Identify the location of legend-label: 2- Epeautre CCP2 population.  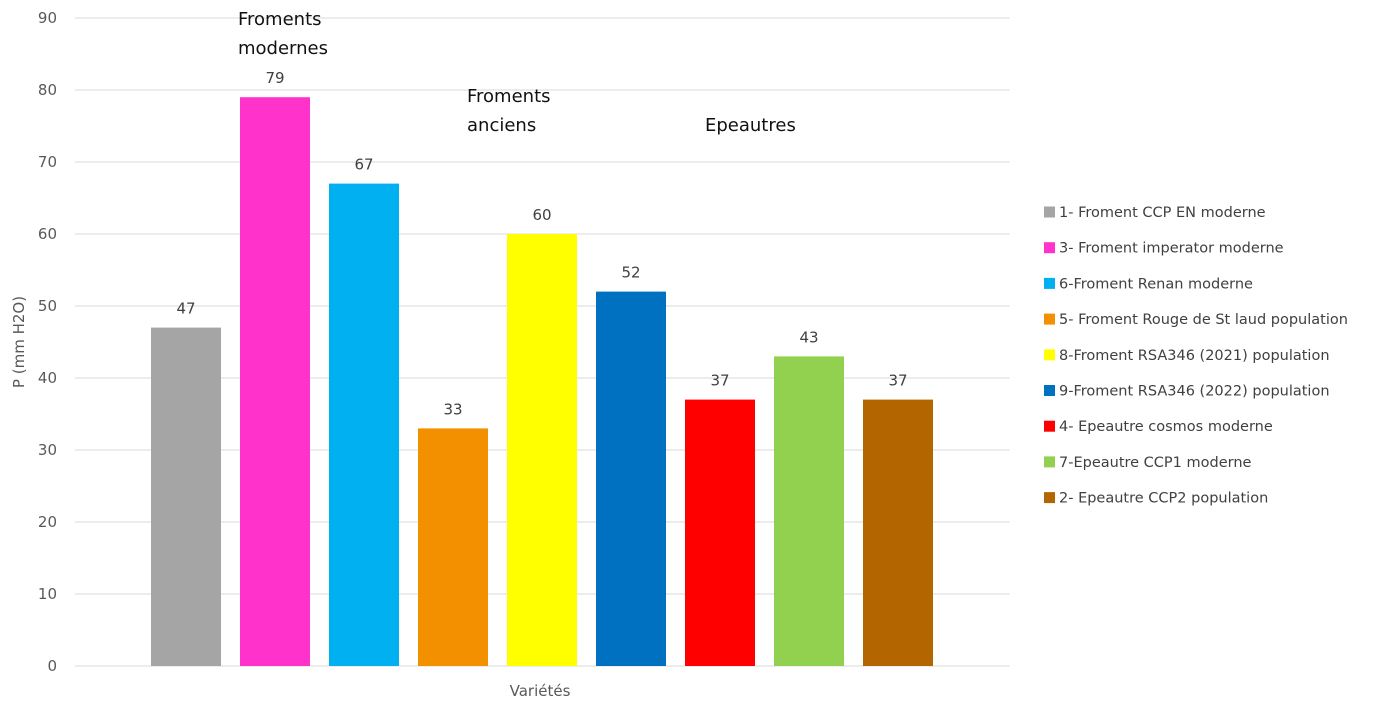
(1163, 499).